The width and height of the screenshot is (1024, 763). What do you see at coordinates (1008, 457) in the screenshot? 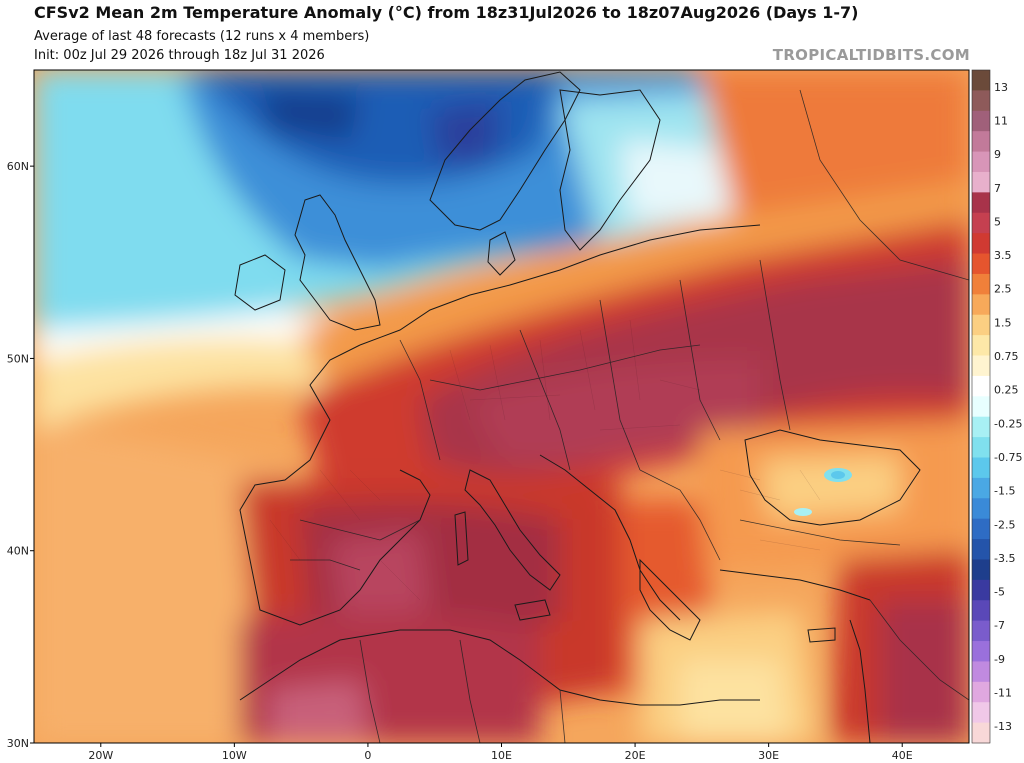
I see `colorbar-label: -0.75` at bounding box center [1008, 457].